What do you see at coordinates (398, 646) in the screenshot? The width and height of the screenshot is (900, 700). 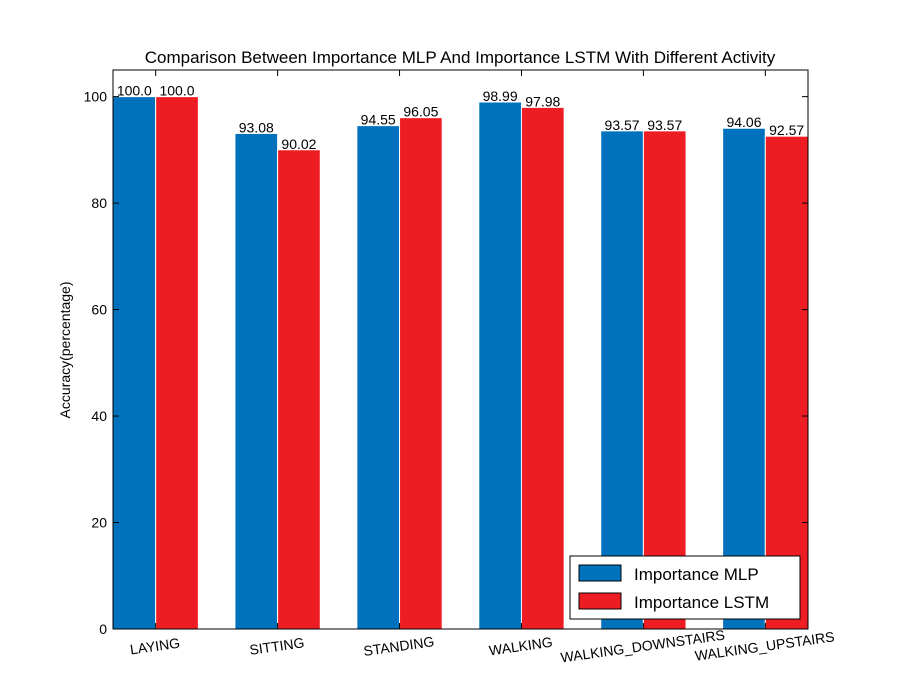 I see `x-tick-label-standing: STANDING` at bounding box center [398, 646].